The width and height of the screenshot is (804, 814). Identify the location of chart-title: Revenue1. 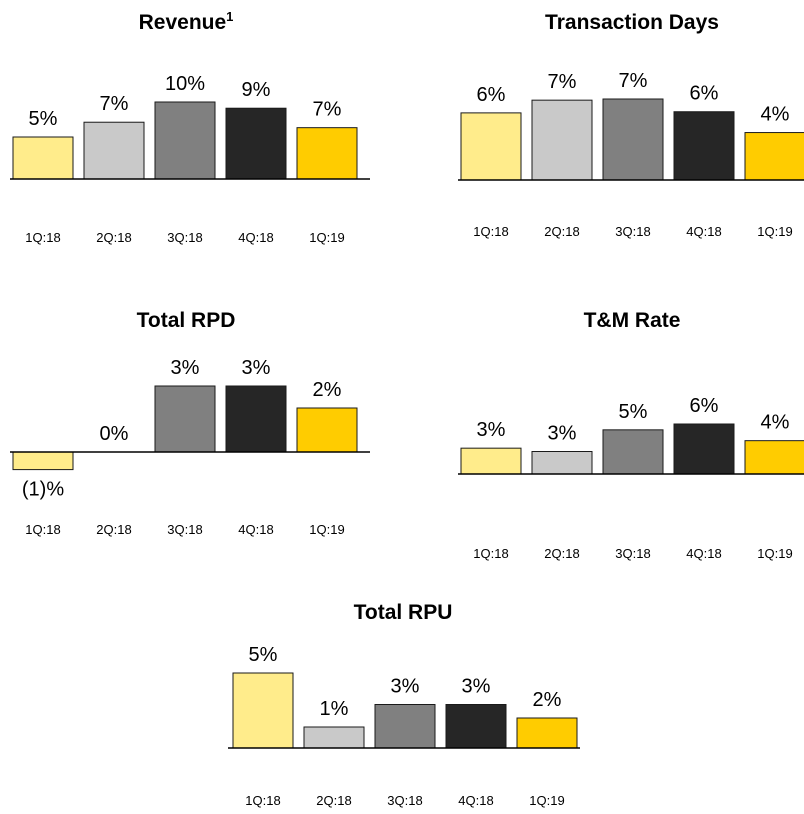
(186, 21).